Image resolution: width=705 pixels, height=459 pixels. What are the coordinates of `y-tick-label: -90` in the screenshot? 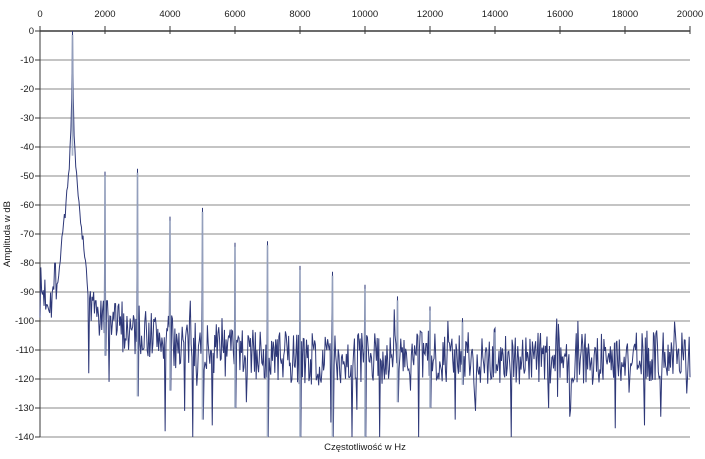 It's located at (27, 292).